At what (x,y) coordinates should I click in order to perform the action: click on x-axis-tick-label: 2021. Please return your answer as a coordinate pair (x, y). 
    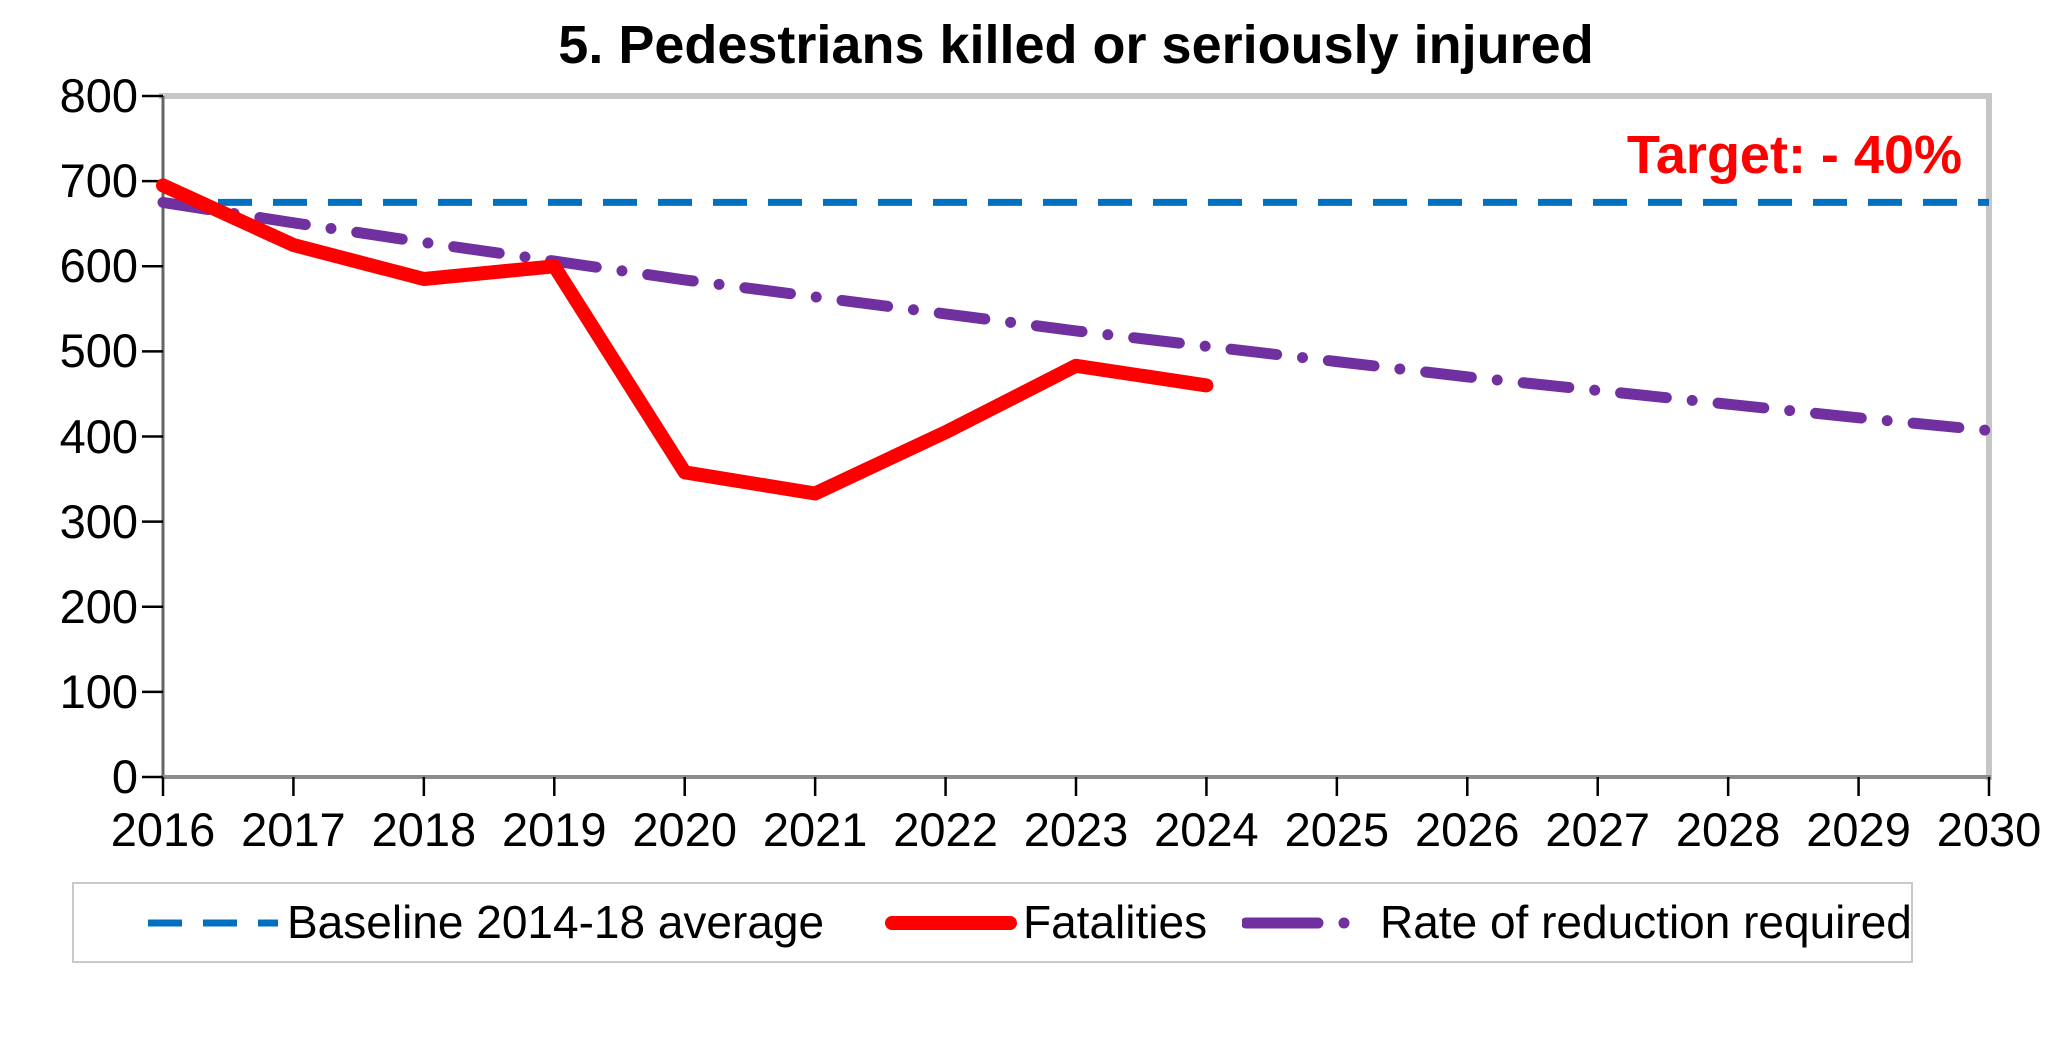
    Looking at the image, I should click on (815, 829).